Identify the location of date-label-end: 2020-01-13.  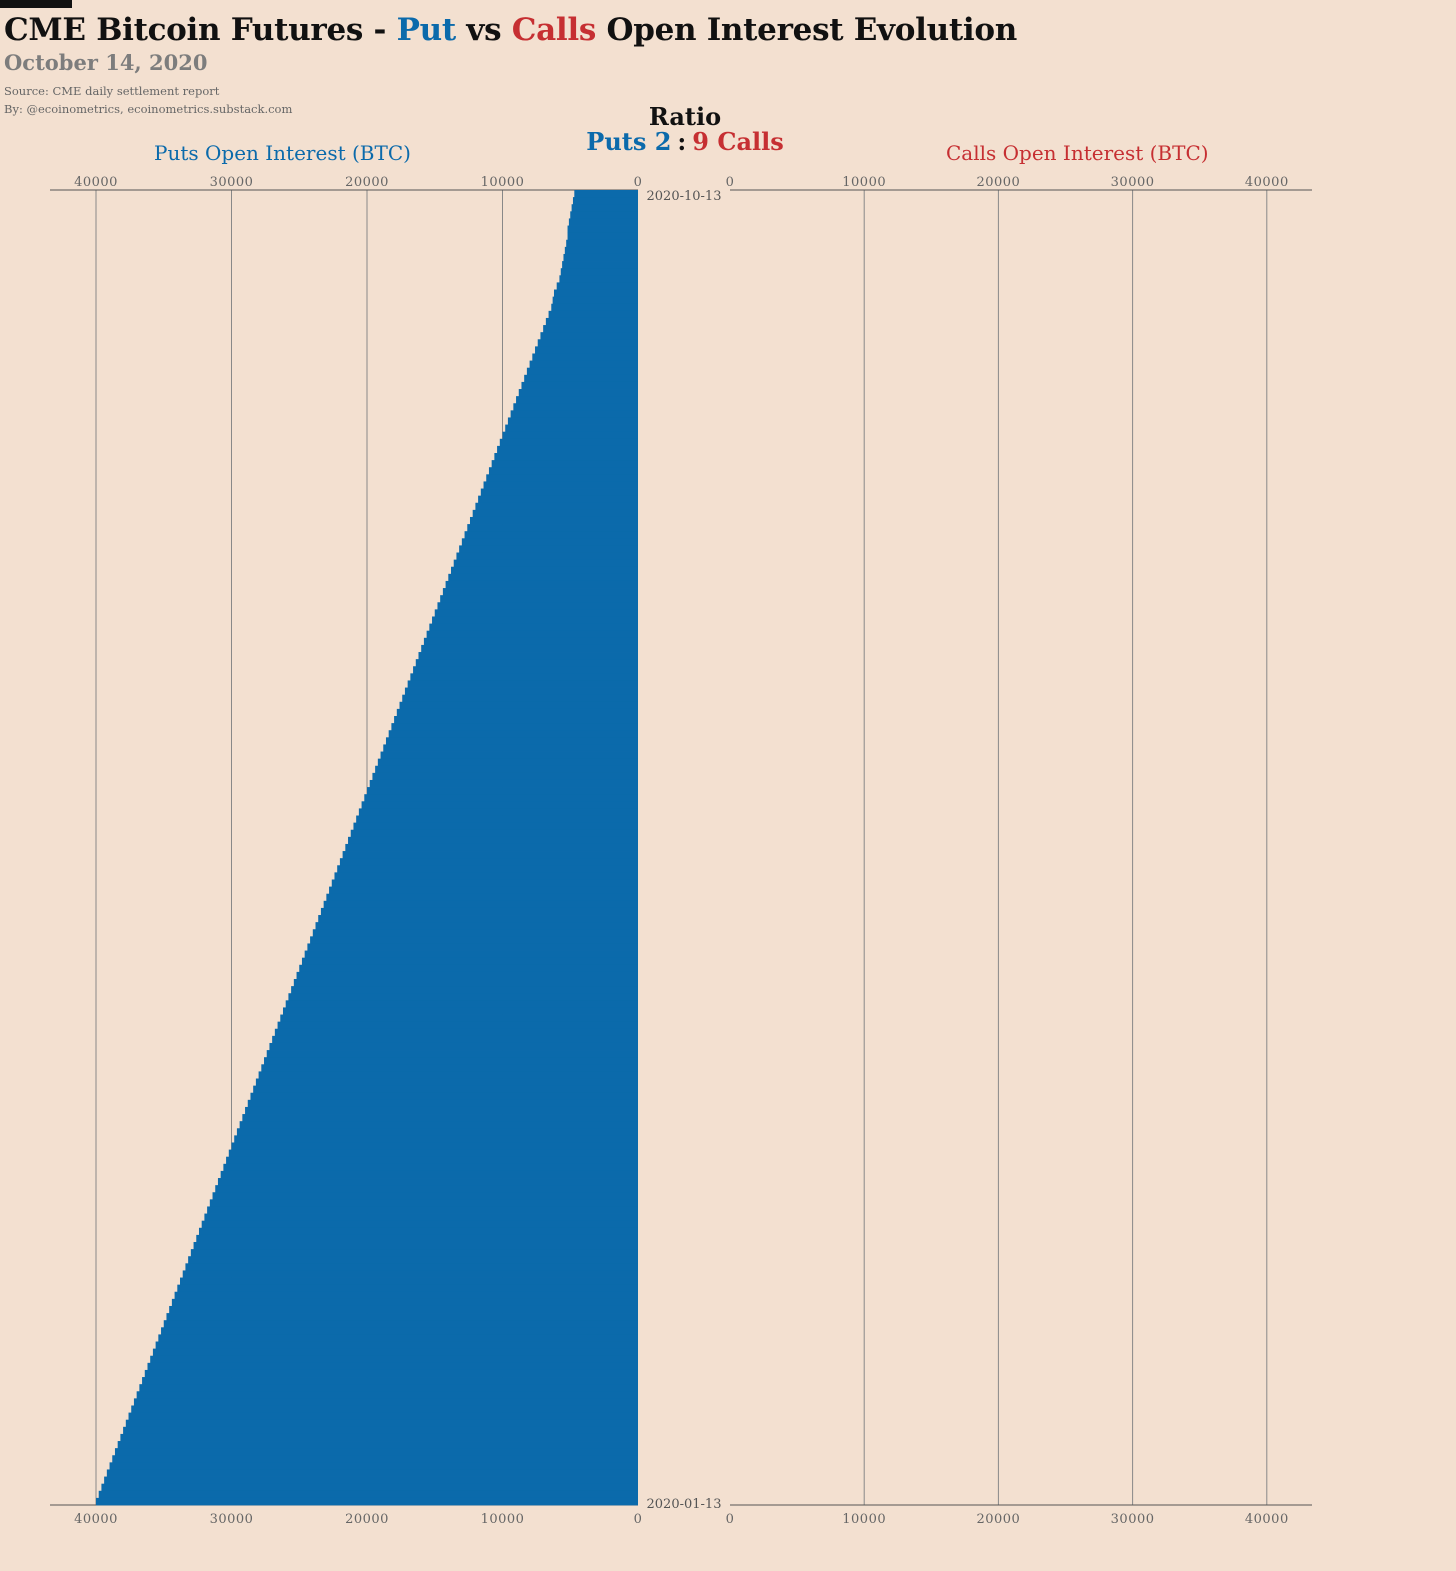
(684, 1504).